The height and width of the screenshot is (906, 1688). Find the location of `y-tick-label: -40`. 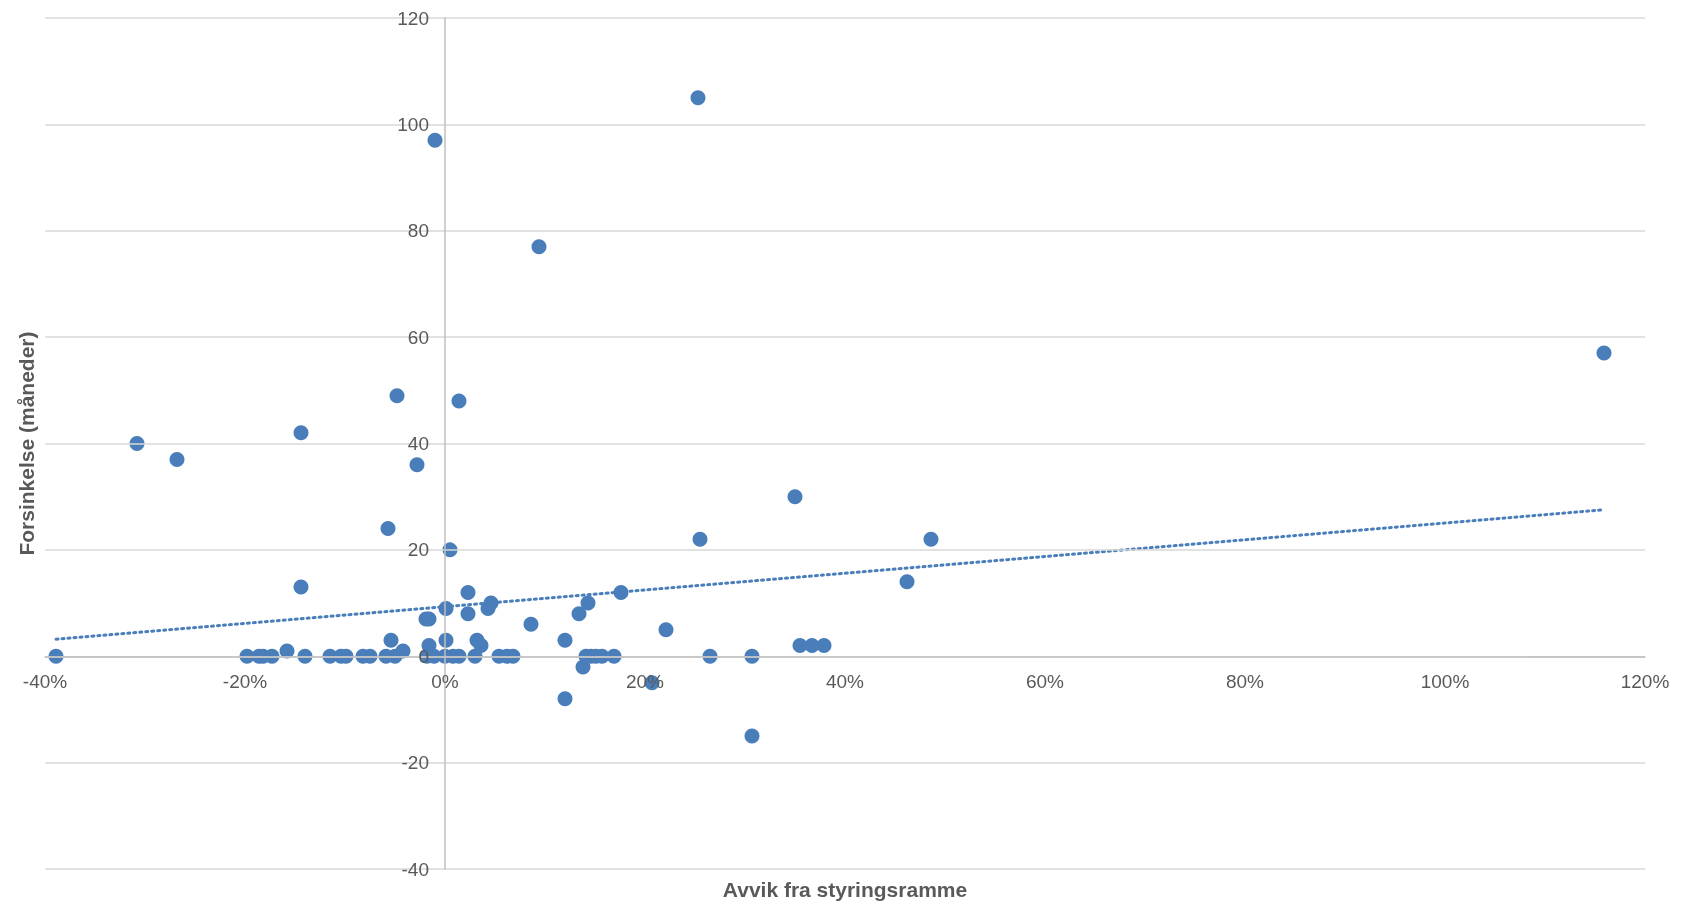

y-tick-label: -40 is located at coordinates (415, 869).